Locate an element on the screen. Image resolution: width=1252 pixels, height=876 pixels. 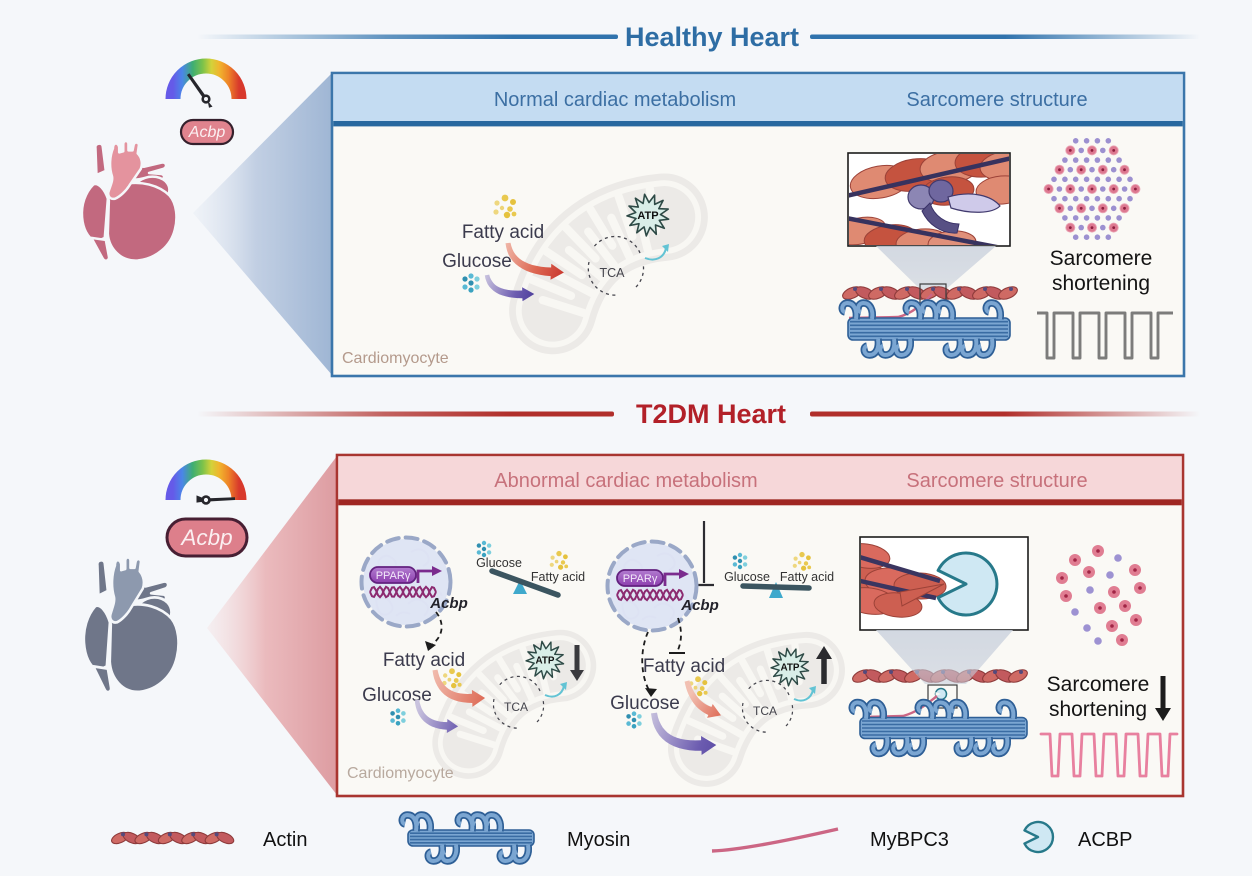
svg-text: Myosin is located at coordinates (598, 840).